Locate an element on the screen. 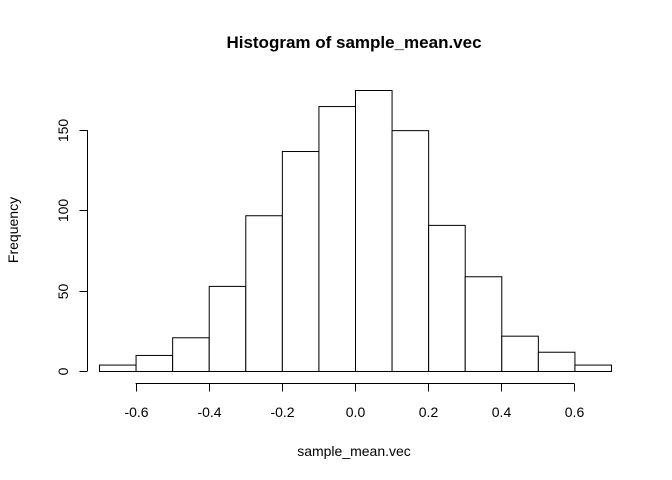 The width and height of the screenshot is (672, 480). y-tick-label-1: 0 is located at coordinates (63, 371).